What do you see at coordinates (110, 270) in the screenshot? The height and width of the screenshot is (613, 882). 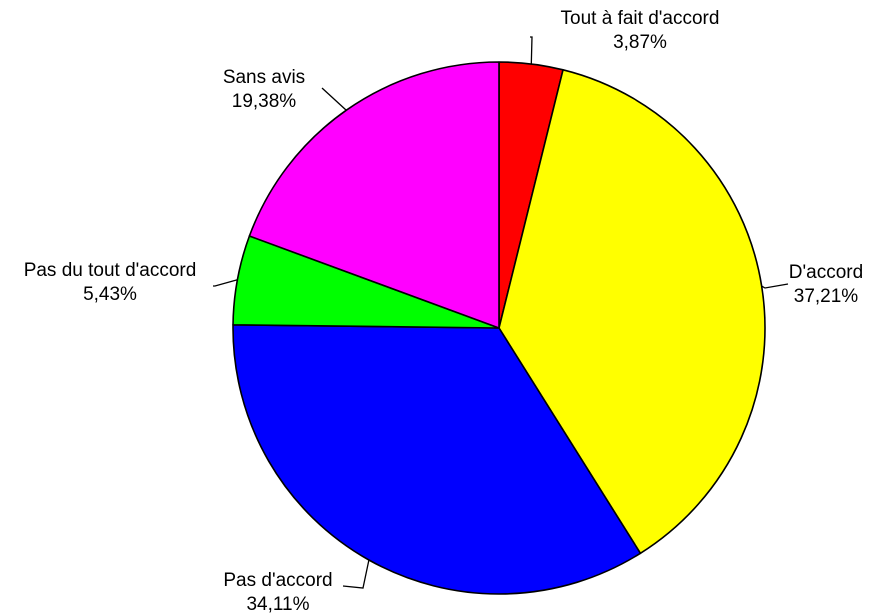 I see `slice-label-pas-du-tout-d-accord: Pas du tout d'accord` at bounding box center [110, 270].